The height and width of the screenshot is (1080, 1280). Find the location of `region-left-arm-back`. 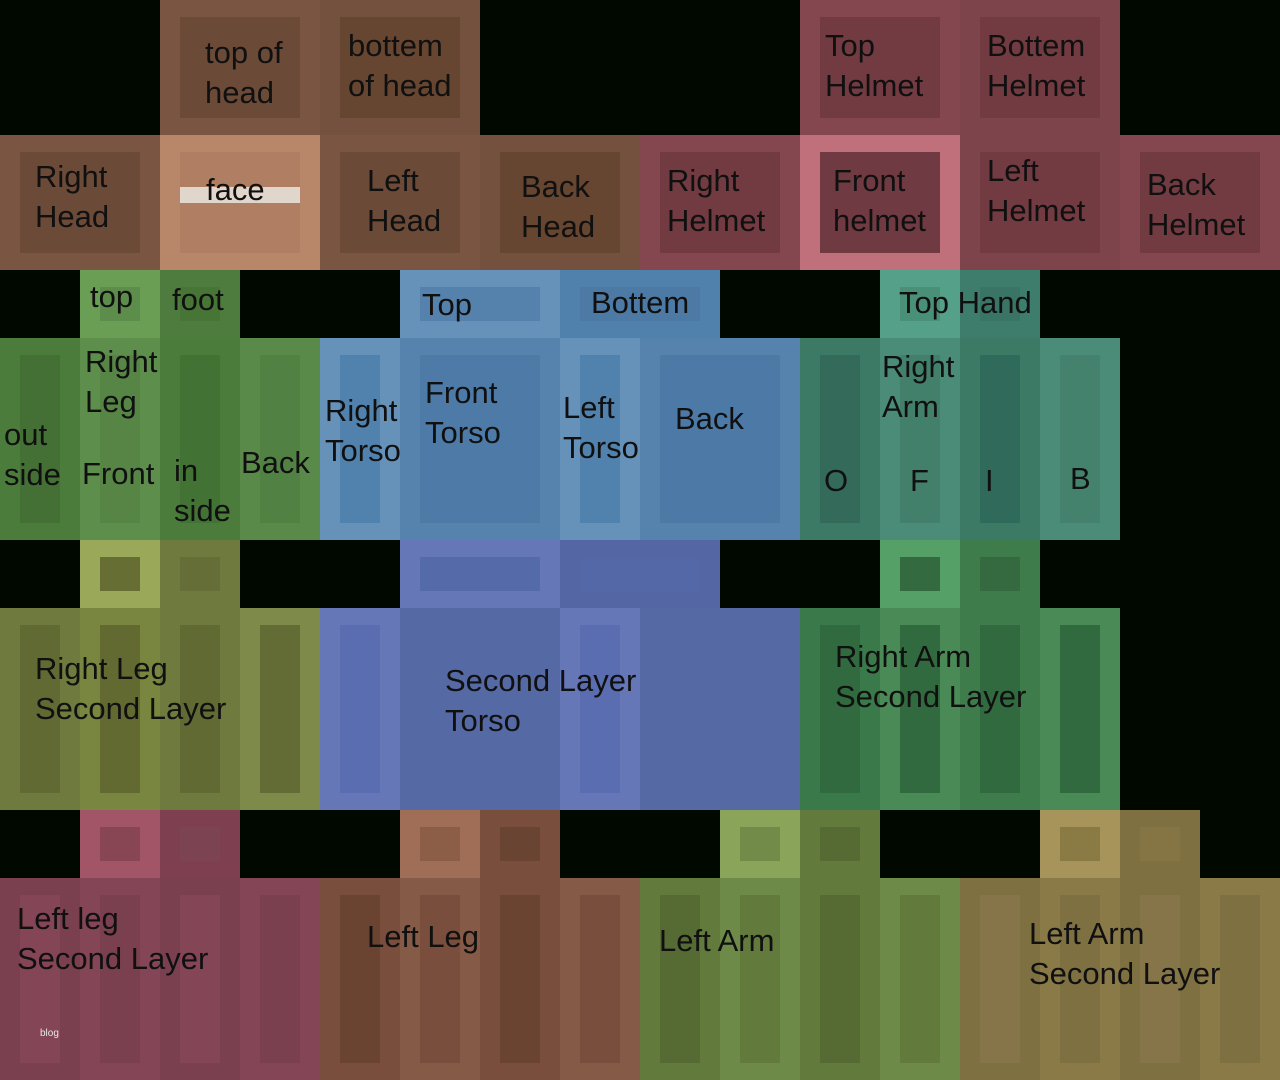

region-left-arm-back is located at coordinates (920, 979).